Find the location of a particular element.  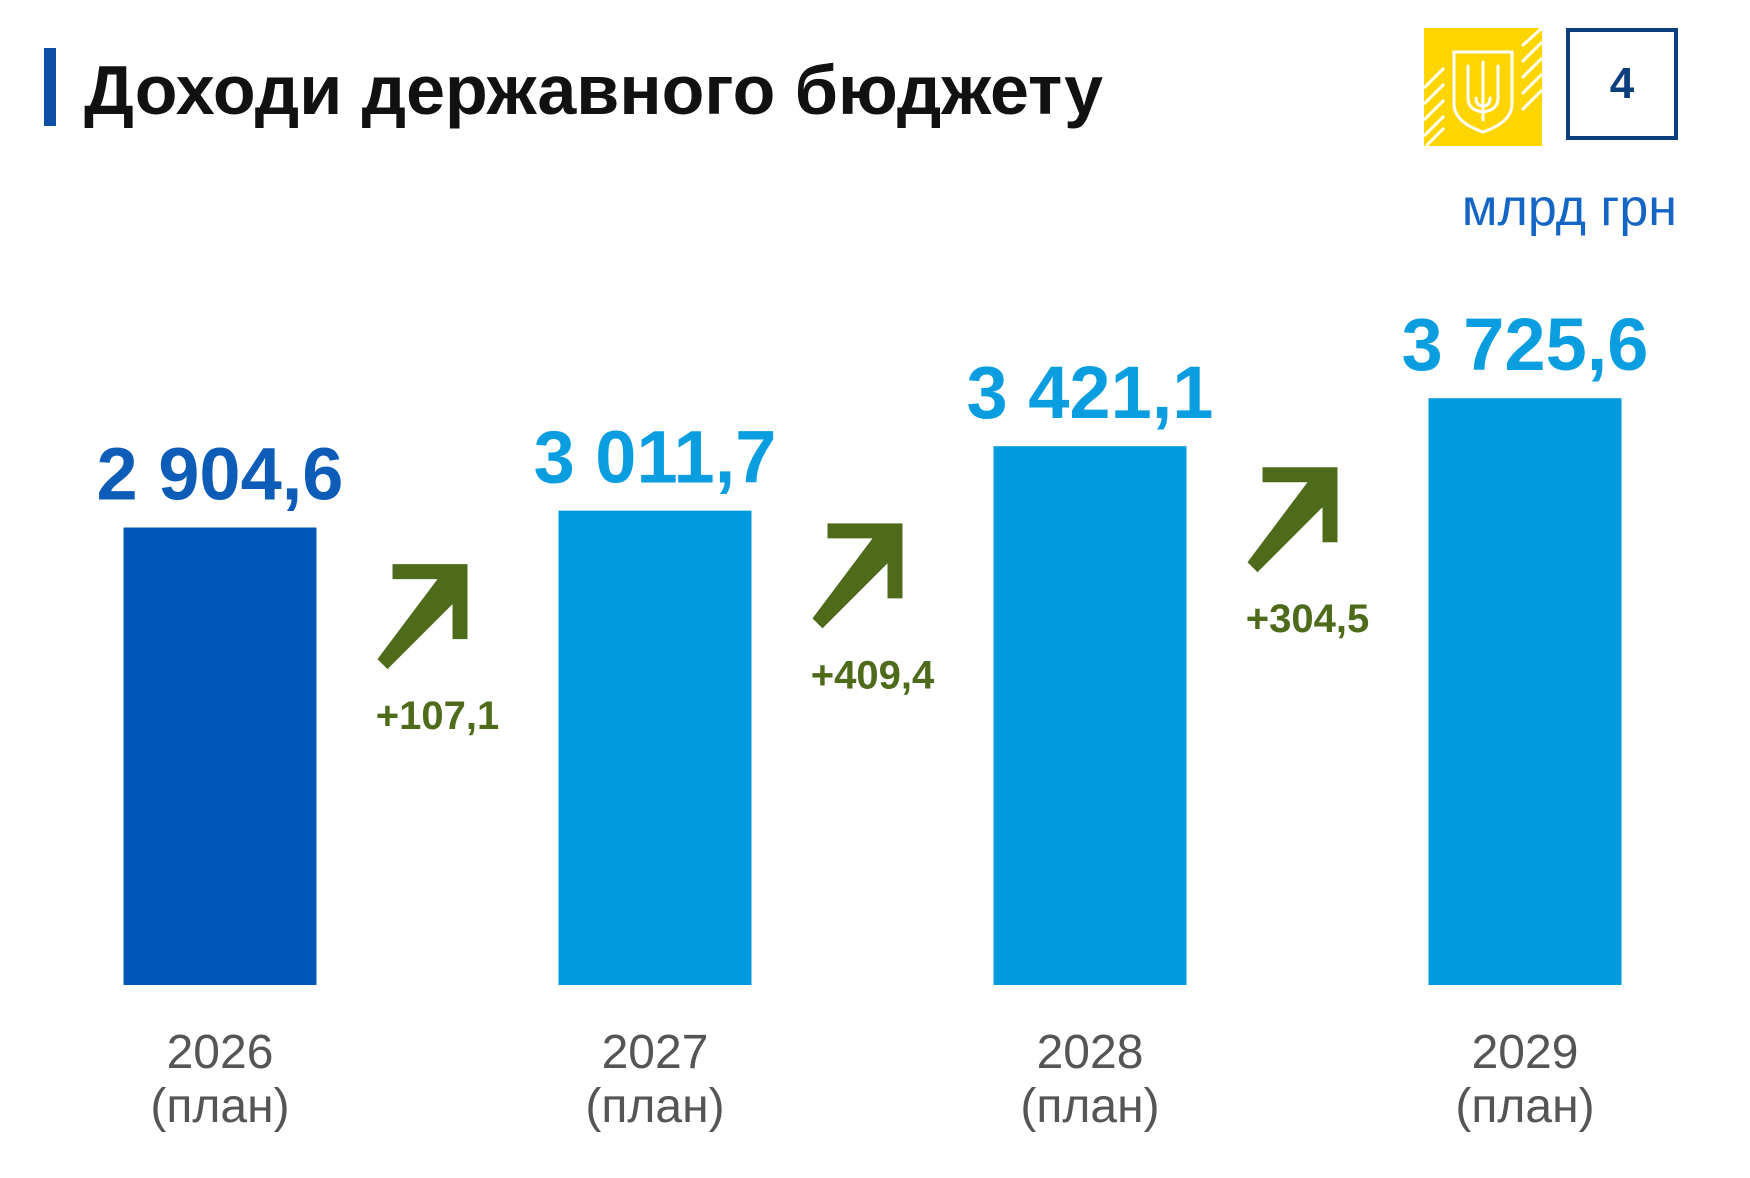

value-label-2029: 3 725,6 is located at coordinates (1525, 344).